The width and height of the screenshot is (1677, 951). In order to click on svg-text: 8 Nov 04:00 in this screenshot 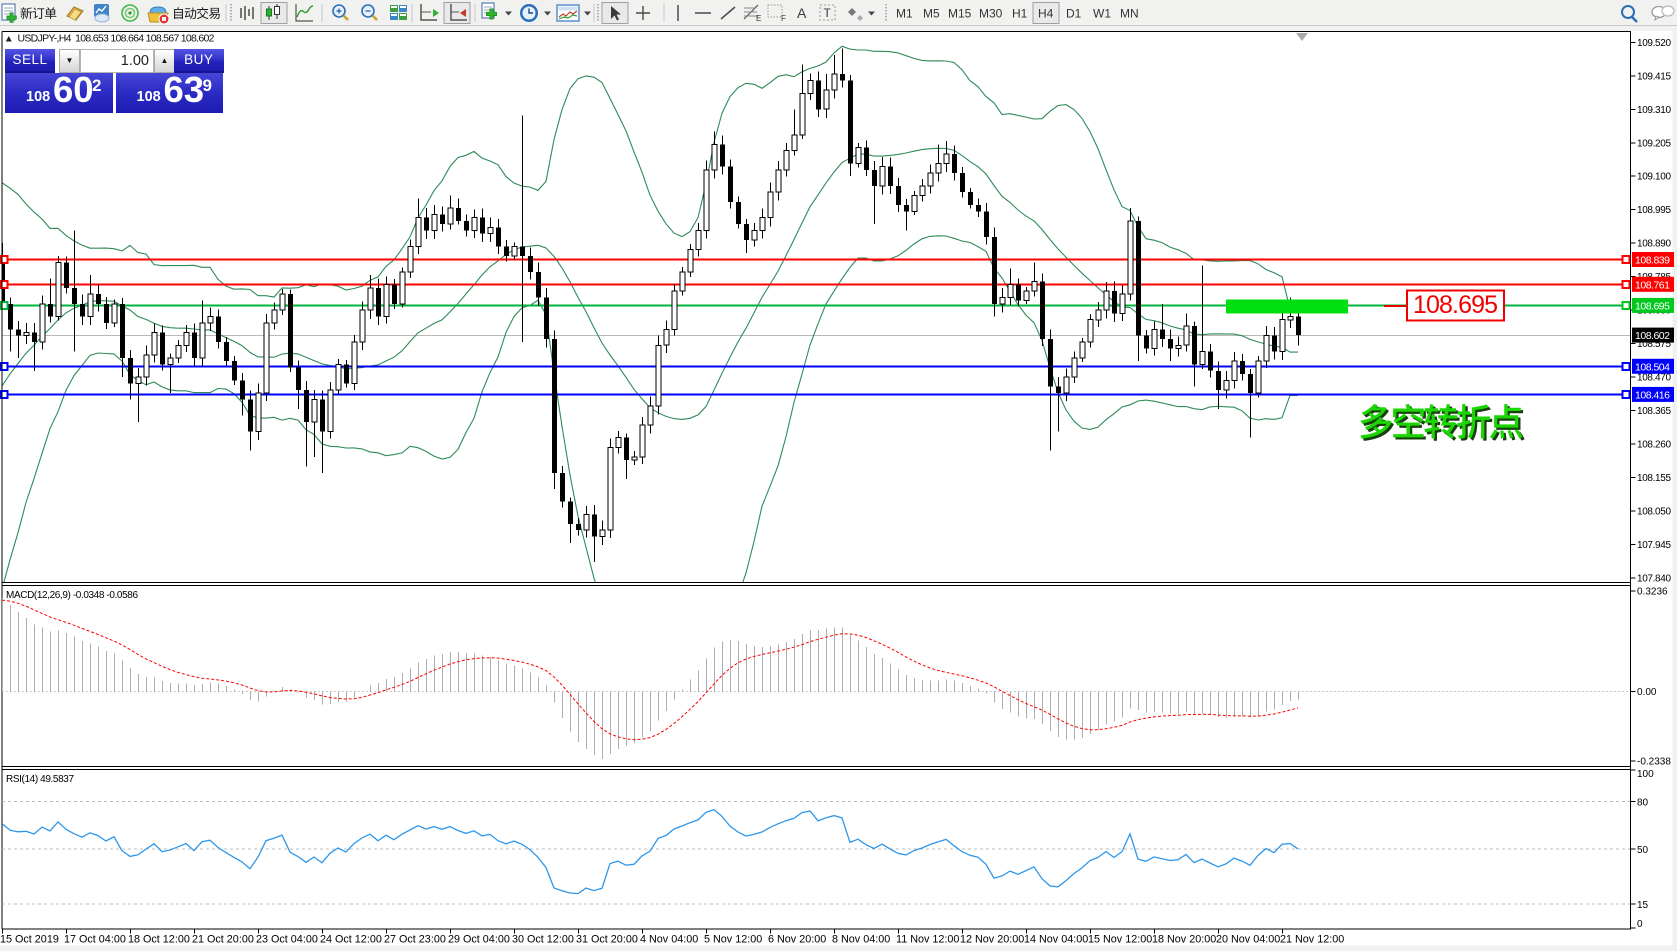, I will do `click(861, 940)`.